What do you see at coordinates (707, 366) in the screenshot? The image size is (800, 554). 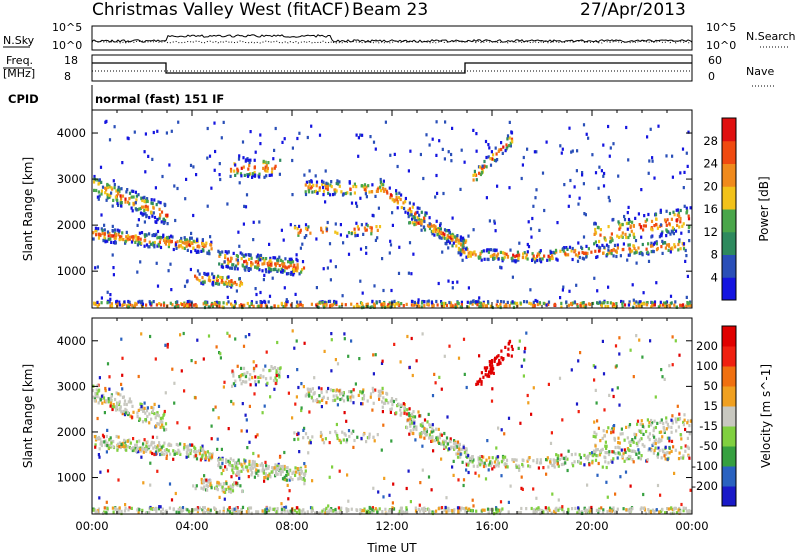 I see `colorbar-tick-label: 100` at bounding box center [707, 366].